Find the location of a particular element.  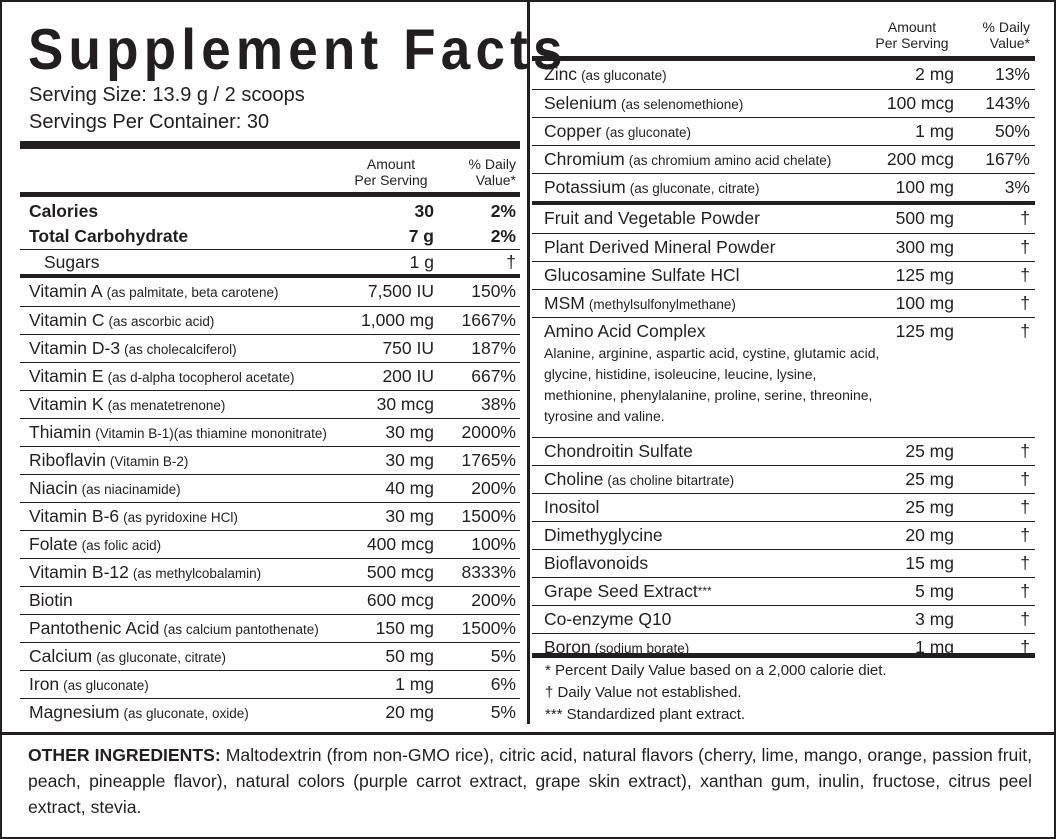

nutrient-name: Pantothenic Acid is located at coordinates (94, 628).